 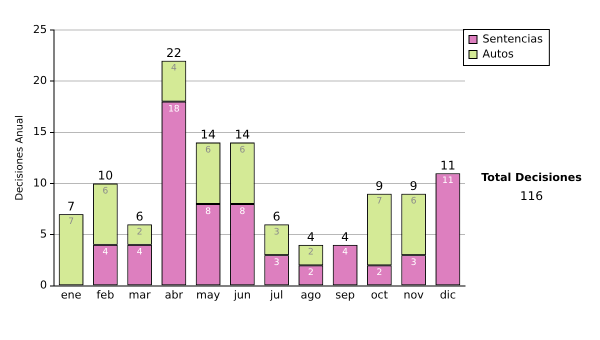 I want to click on x-tick-label: feb, so click(x=105, y=295).